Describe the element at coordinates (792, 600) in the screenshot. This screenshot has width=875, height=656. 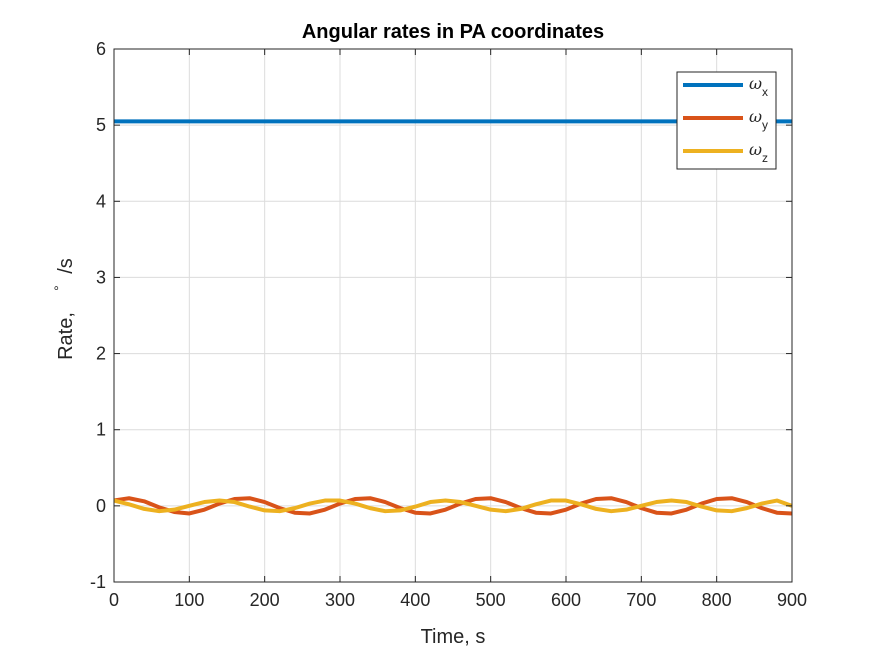
I see `x-tick-label: 900` at that location.